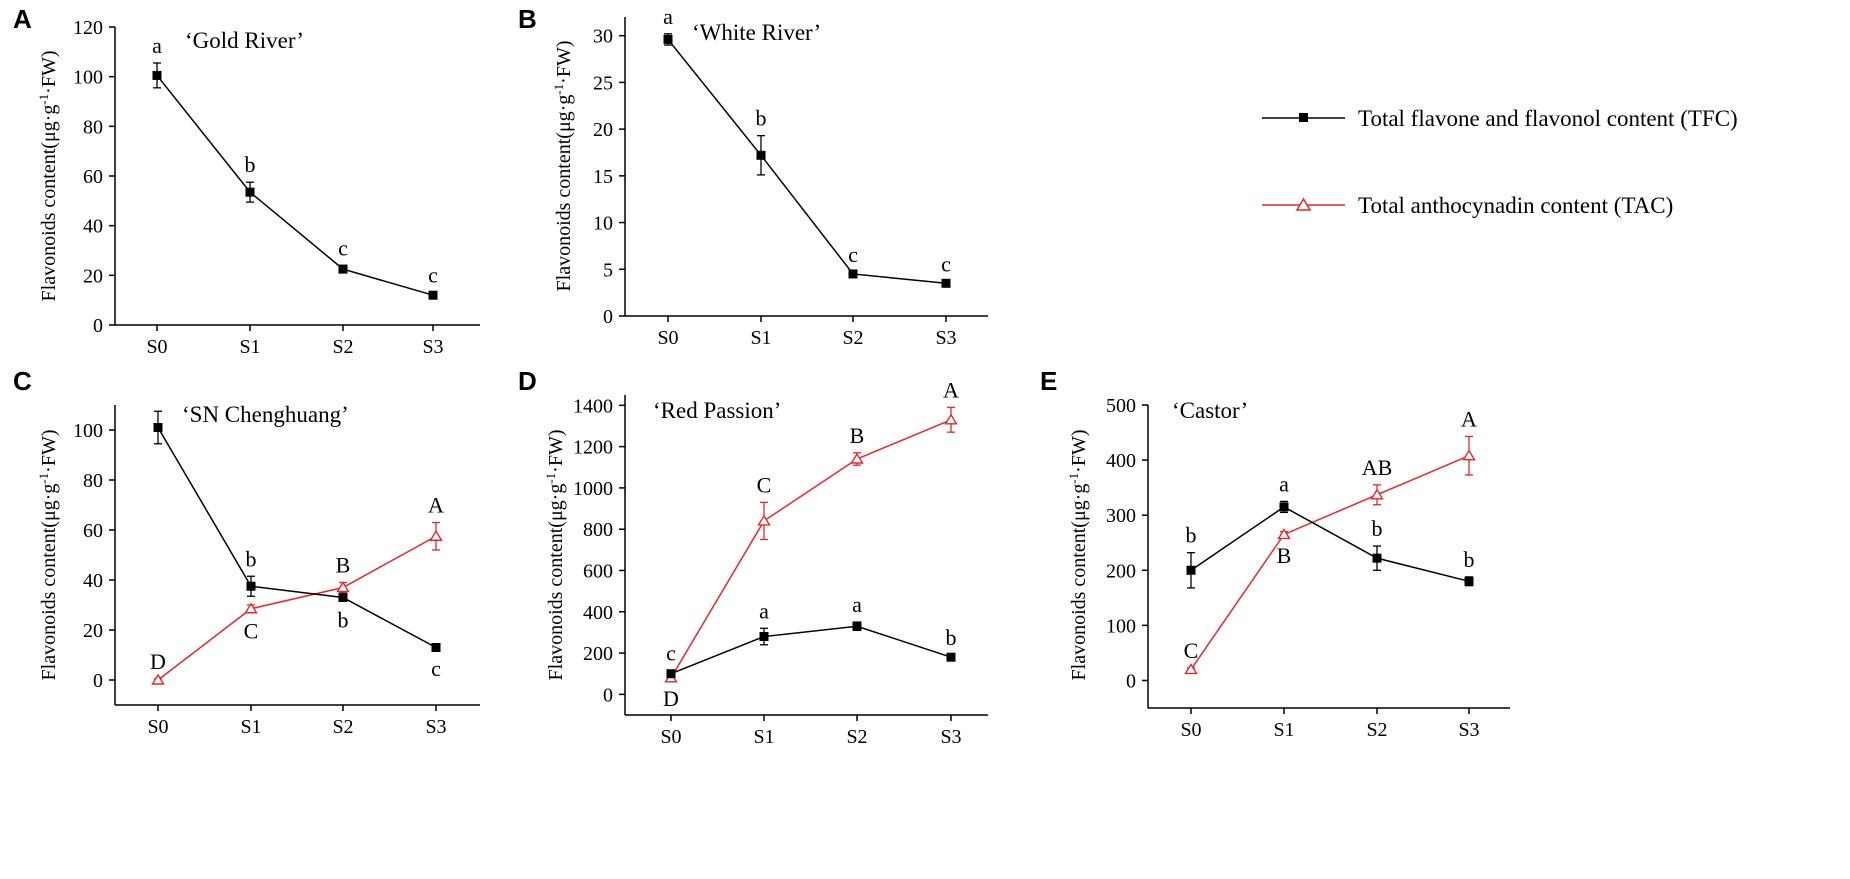 This screenshot has height=879, width=1850. What do you see at coordinates (1303, 204) in the screenshot?
I see `legend-tac-marker` at bounding box center [1303, 204].